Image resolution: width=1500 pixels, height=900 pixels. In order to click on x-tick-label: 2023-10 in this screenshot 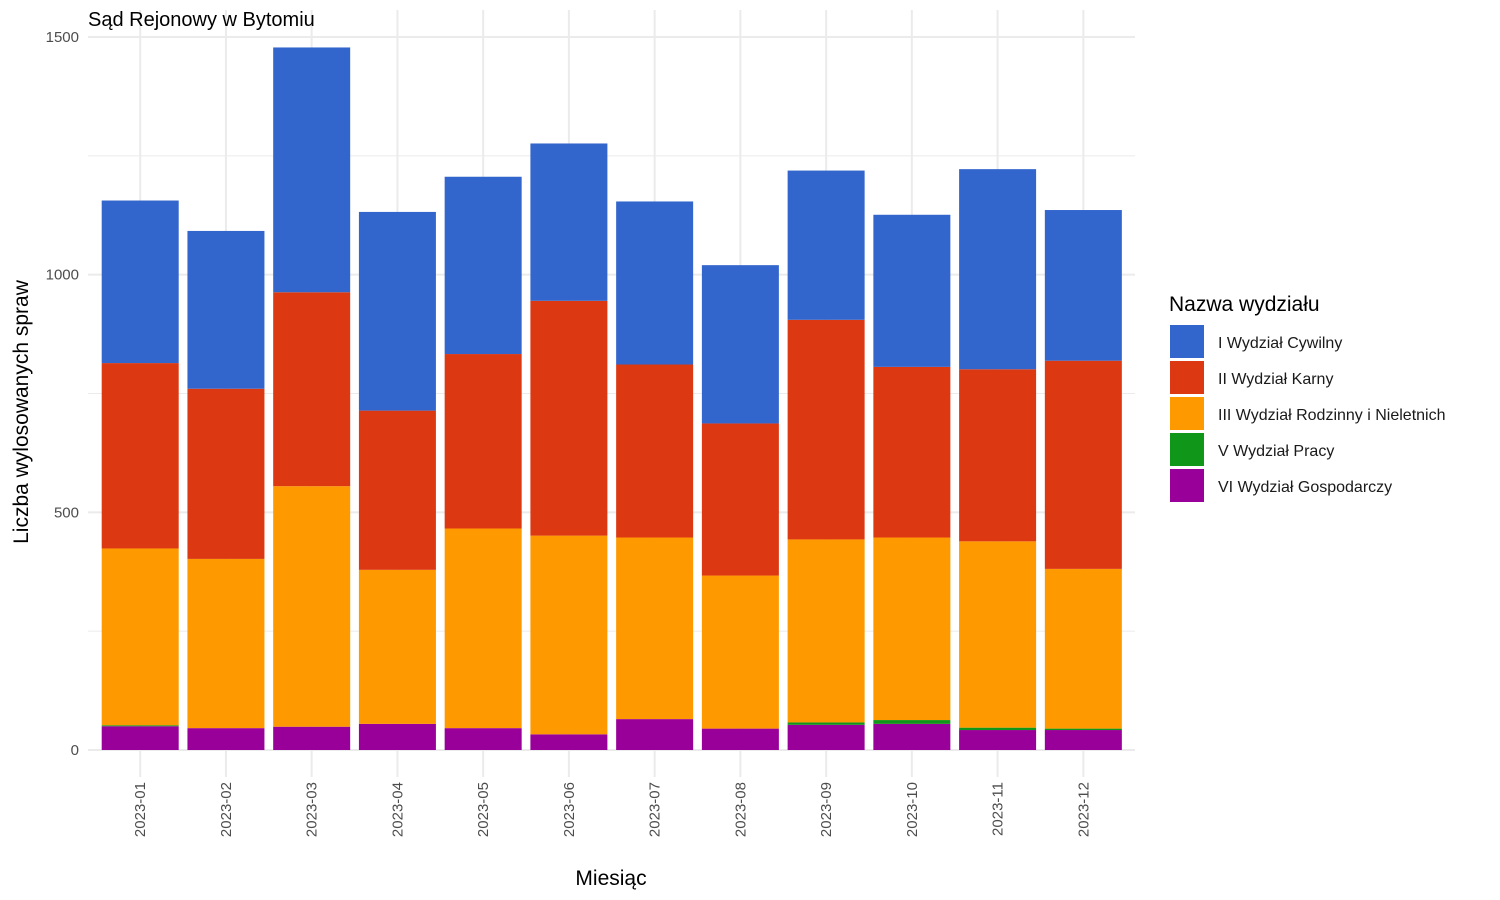, I will do `click(912, 809)`.